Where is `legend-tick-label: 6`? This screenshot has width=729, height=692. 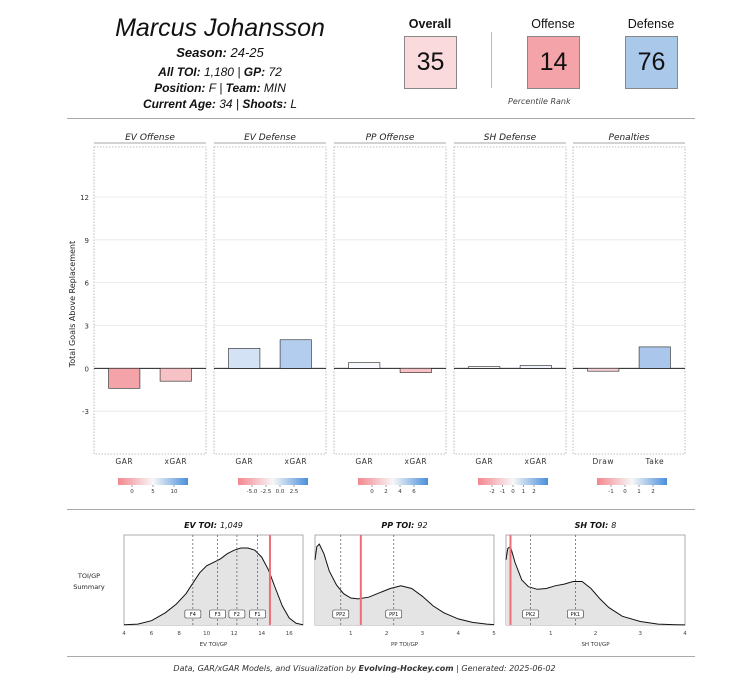
legend-tick-label: 6 is located at coordinates (414, 492).